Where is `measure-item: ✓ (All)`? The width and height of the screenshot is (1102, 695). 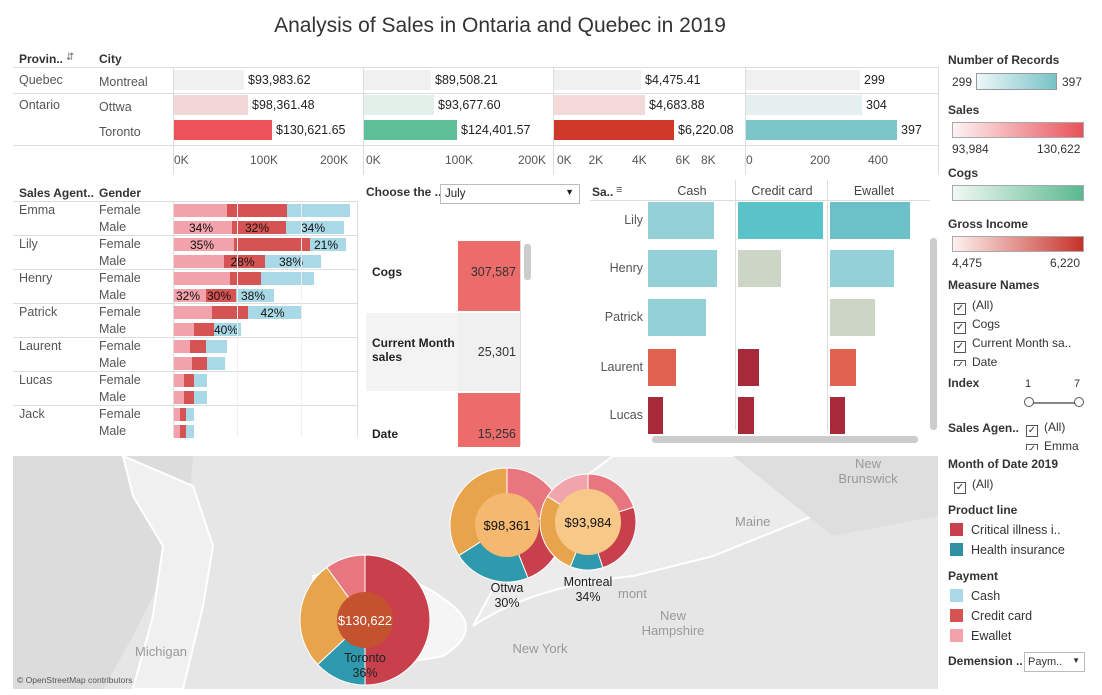 measure-item: ✓ (All) is located at coordinates (974, 306).